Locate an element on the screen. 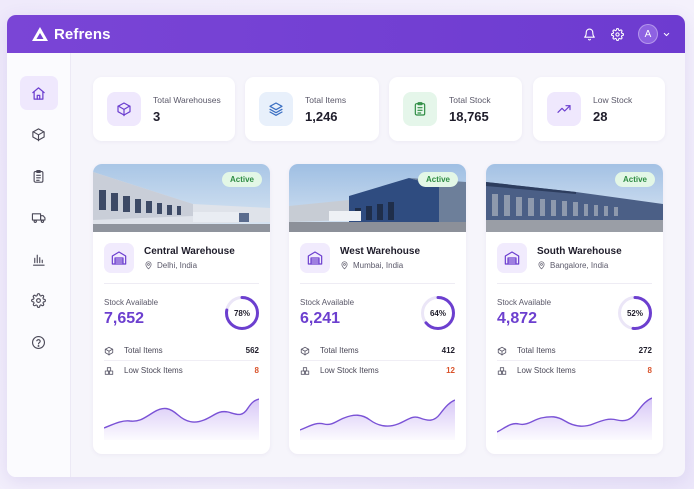 Image resolution: width=694 pixels, height=489 pixels. stock-value: 4,872 is located at coordinates (517, 318).